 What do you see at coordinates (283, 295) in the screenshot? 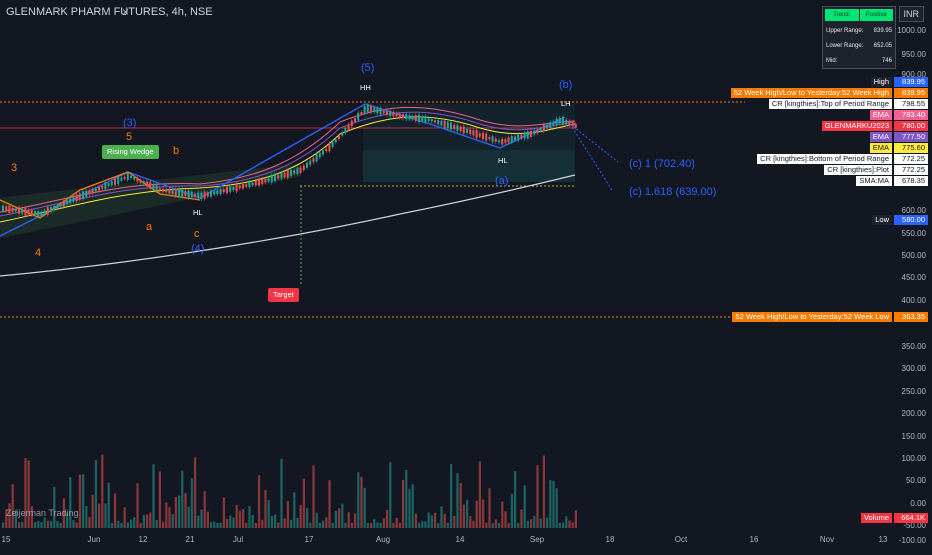
I see `target-label: Target` at bounding box center [283, 295].